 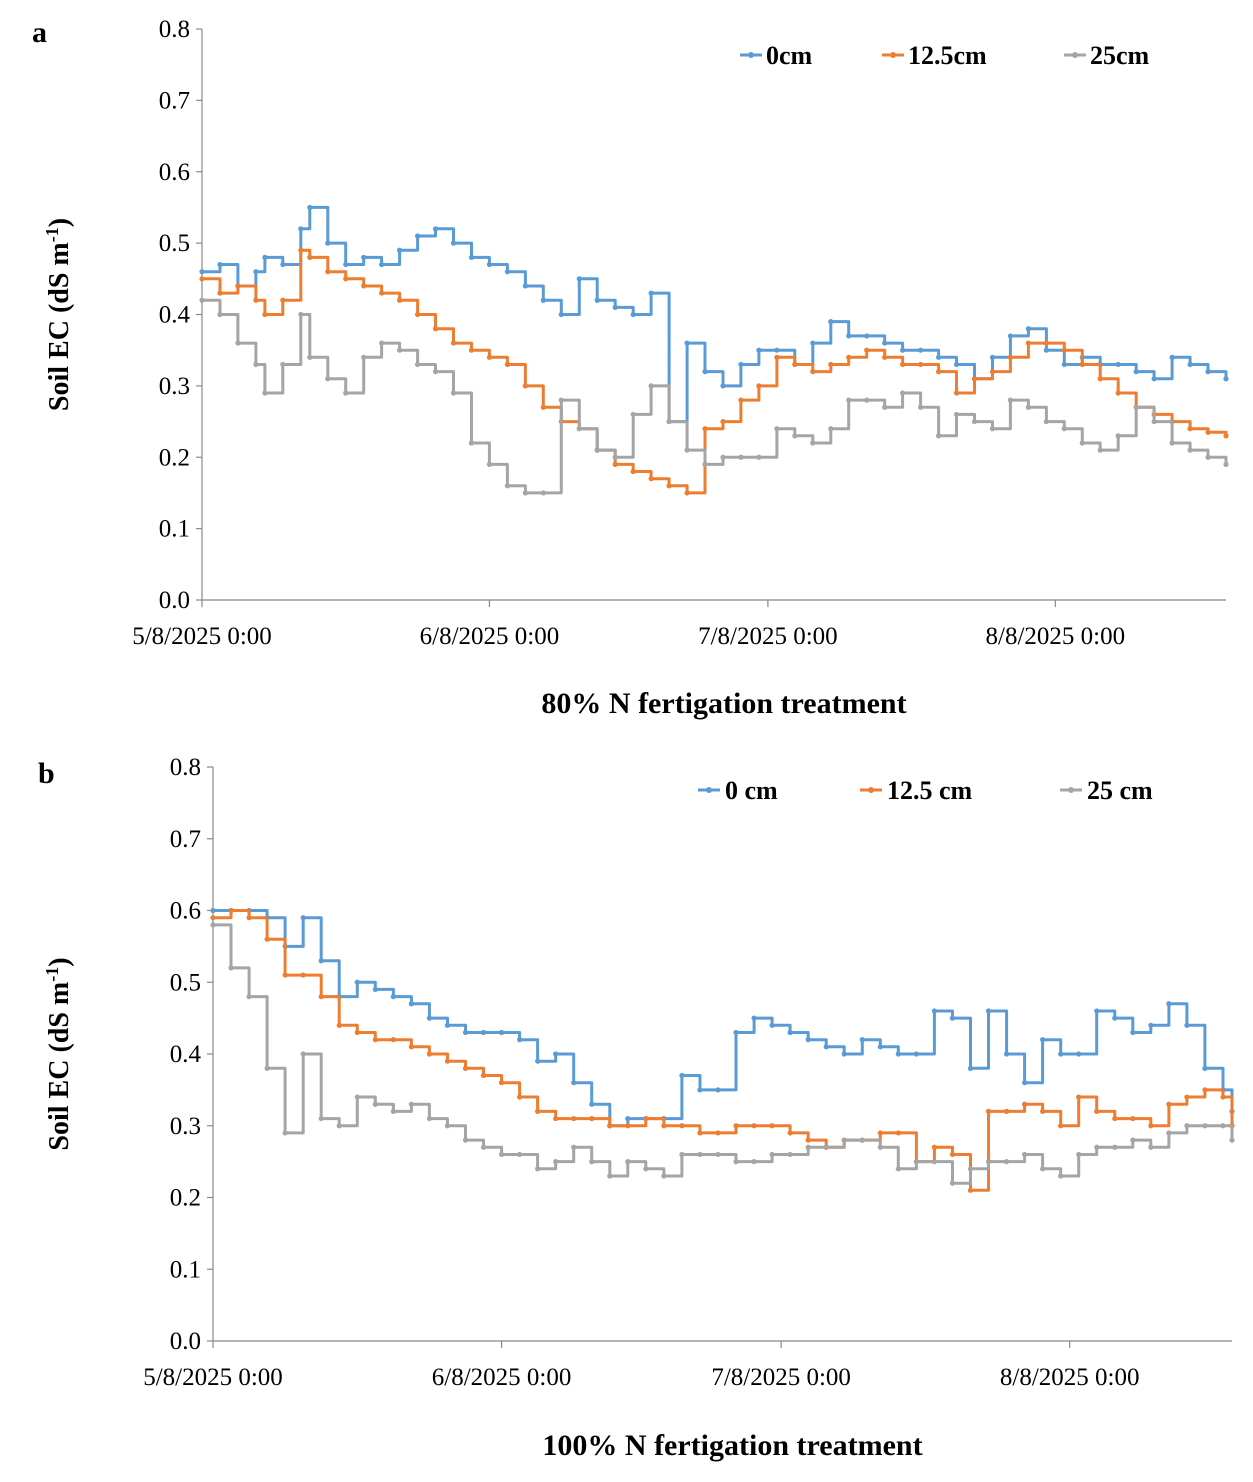 I want to click on y-tick-label: 0.4, so click(x=175, y=315).